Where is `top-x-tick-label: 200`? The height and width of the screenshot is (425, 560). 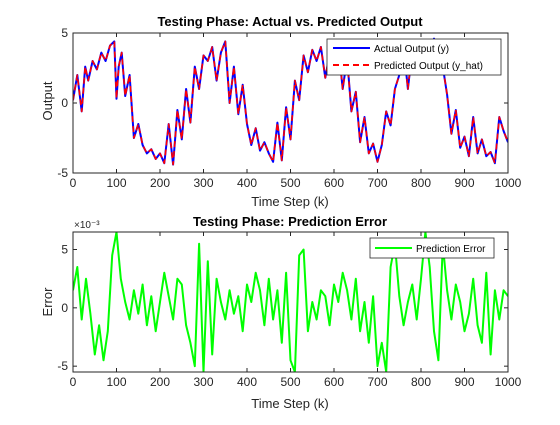
top-x-tick-label: 200 is located at coordinates (160, 183).